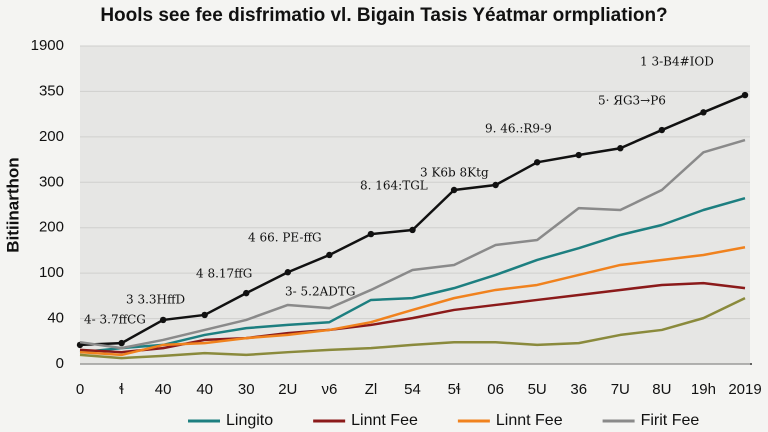 The height and width of the screenshot is (432, 768). Describe the element at coordinates (155, 300) in the screenshot. I see `annotation: 3 3.3HffD` at that location.